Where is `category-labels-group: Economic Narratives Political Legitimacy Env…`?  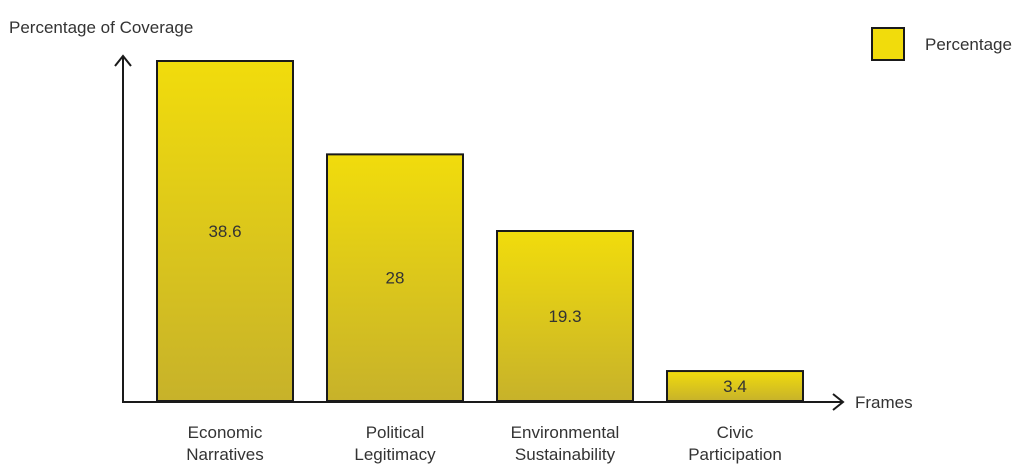 category-labels-group: Economic Narratives Political Legitimacy Env… is located at coordinates (484, 443).